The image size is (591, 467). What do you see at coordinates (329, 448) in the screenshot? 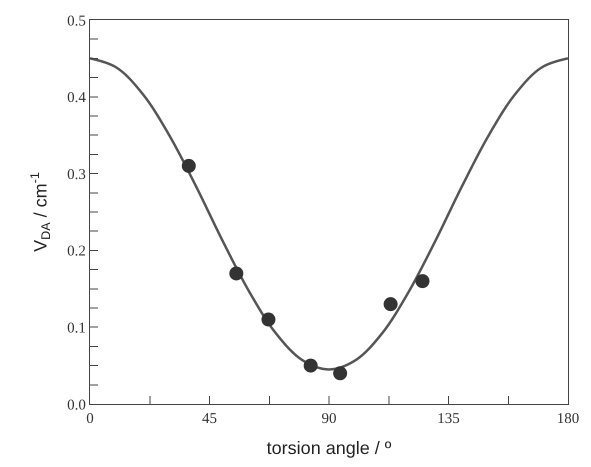
I see `x-axis-title: torsion angle / º` at bounding box center [329, 448].